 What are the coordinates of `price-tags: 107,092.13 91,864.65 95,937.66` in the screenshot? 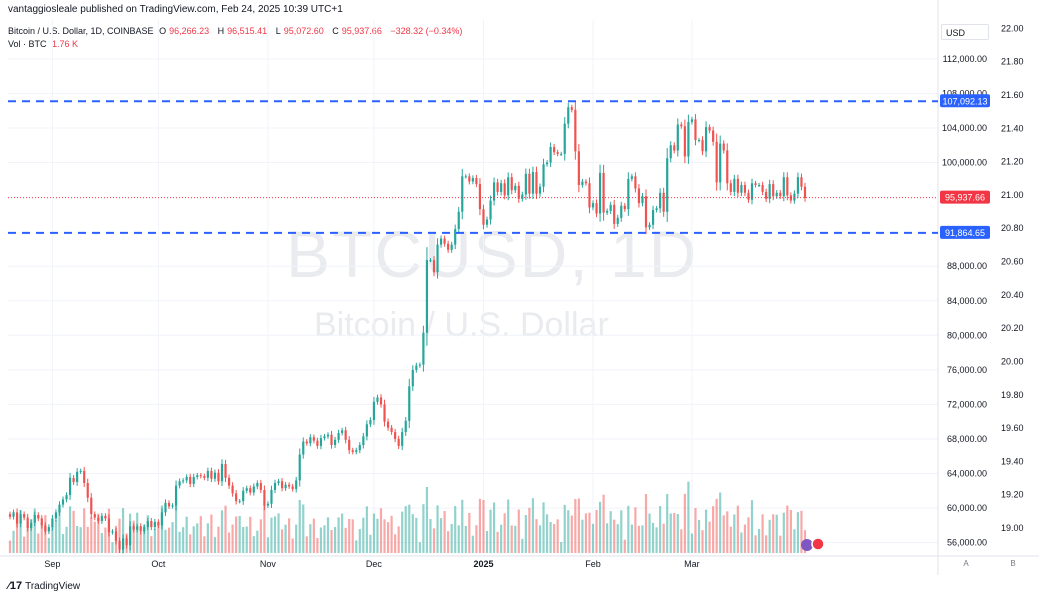 It's located at (965, 166).